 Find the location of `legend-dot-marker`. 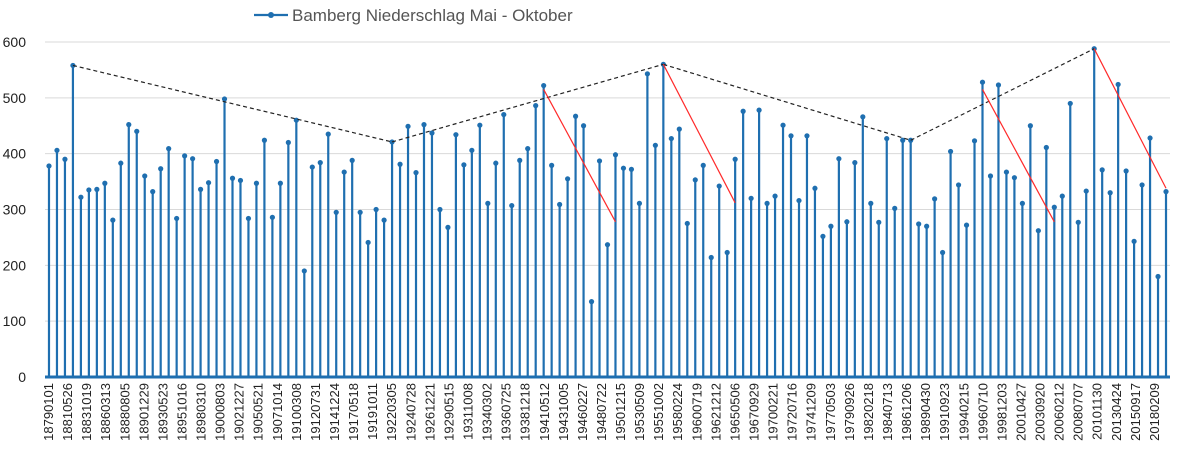

legend-dot-marker is located at coordinates (271, 15).